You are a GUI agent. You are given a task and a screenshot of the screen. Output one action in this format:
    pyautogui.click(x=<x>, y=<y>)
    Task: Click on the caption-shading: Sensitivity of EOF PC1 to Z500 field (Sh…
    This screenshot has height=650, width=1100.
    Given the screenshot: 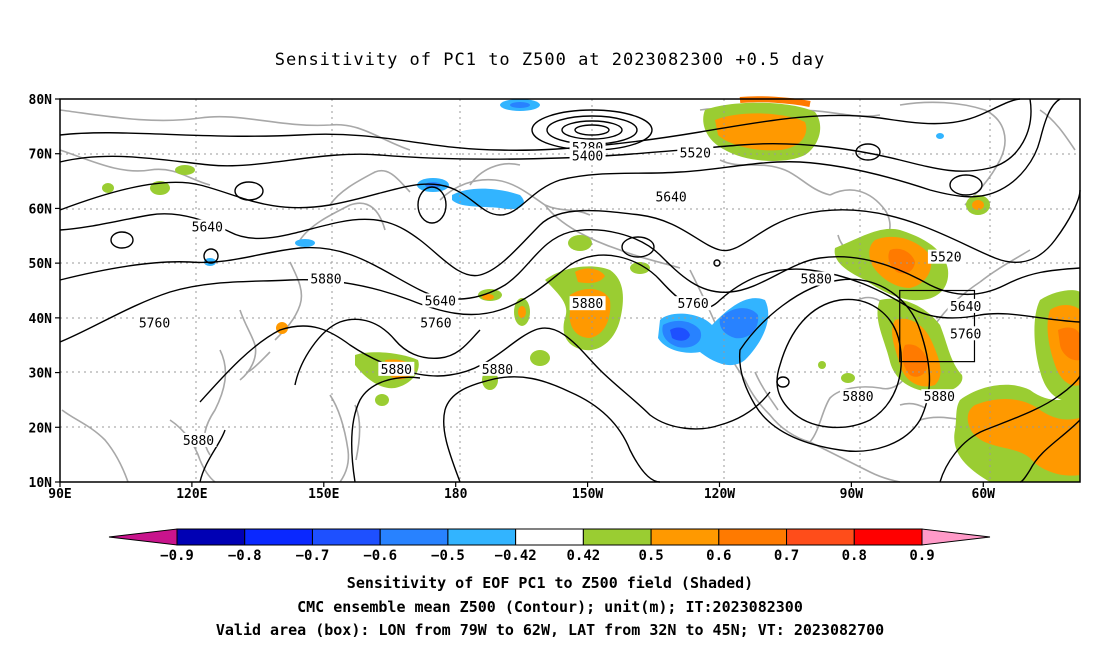 What is the action you would take?
    pyautogui.click(x=550, y=583)
    